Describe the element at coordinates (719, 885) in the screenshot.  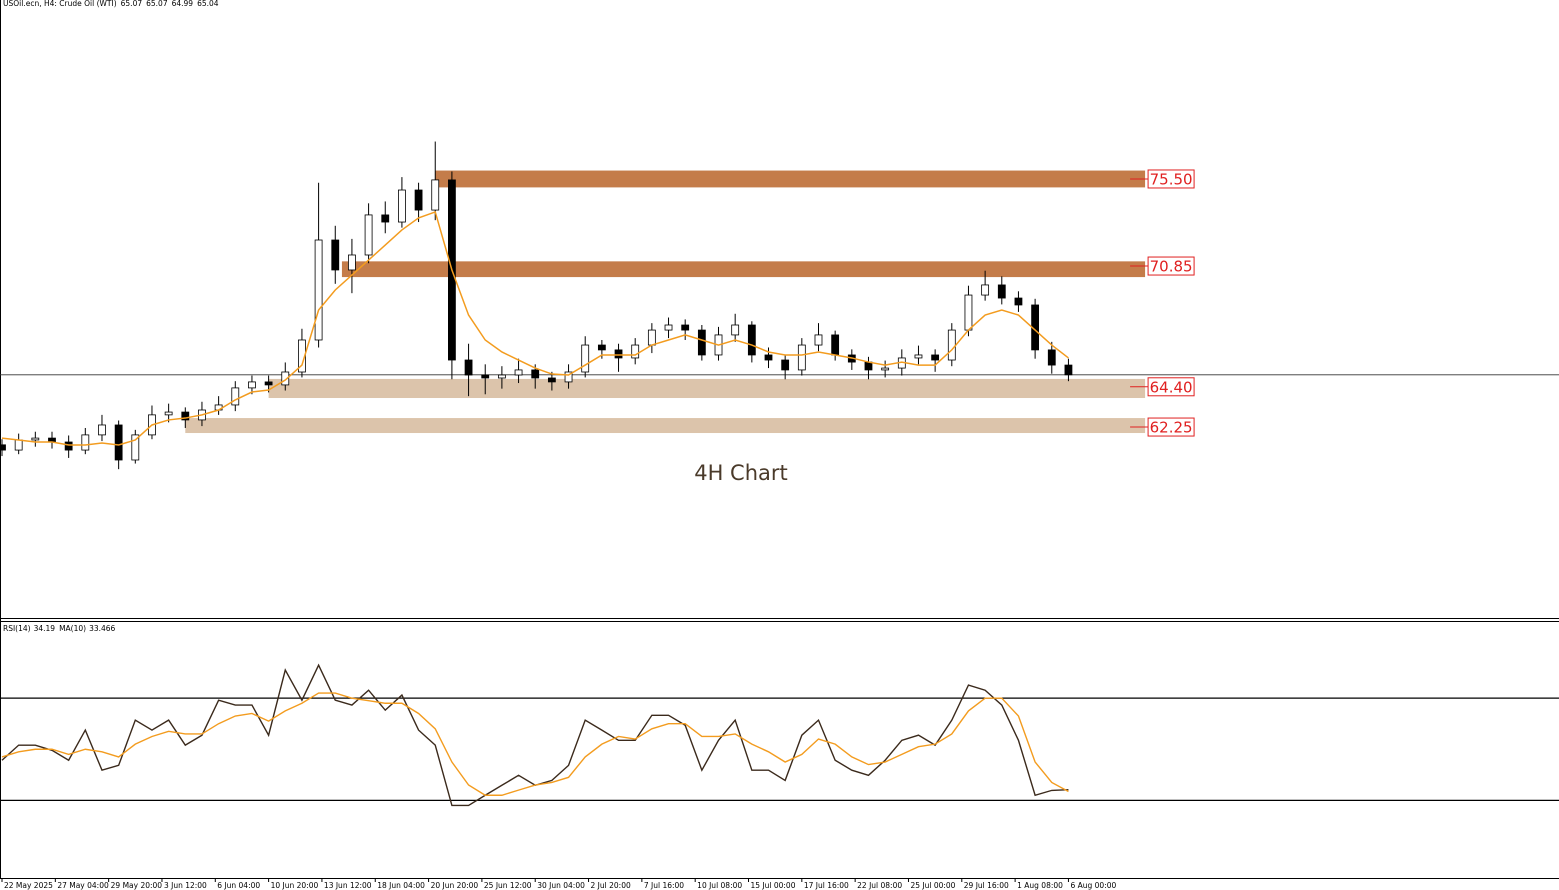
I see `x-tick-label: 10 Jul 08:00` at that location.